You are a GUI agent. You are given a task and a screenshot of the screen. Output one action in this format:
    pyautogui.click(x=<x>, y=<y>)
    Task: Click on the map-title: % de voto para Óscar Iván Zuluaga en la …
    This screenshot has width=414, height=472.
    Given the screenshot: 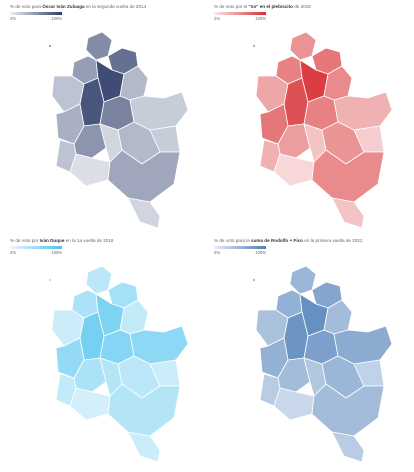 What is the action you would take?
    pyautogui.click(x=78, y=6)
    